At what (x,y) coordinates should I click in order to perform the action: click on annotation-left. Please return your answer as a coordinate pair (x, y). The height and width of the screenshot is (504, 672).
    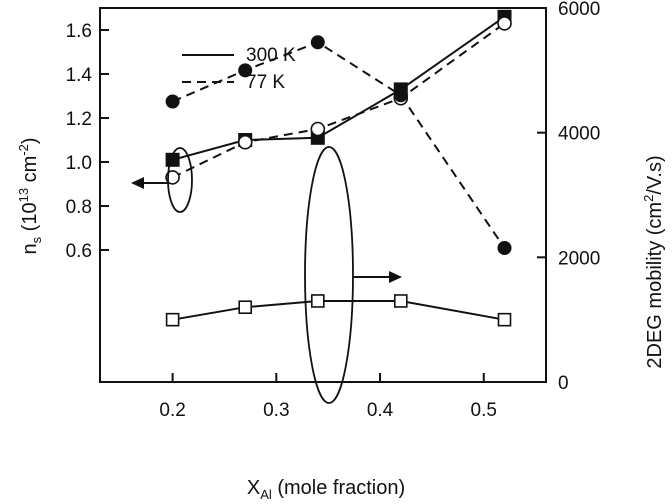
    Looking at the image, I should click on (162, 180).